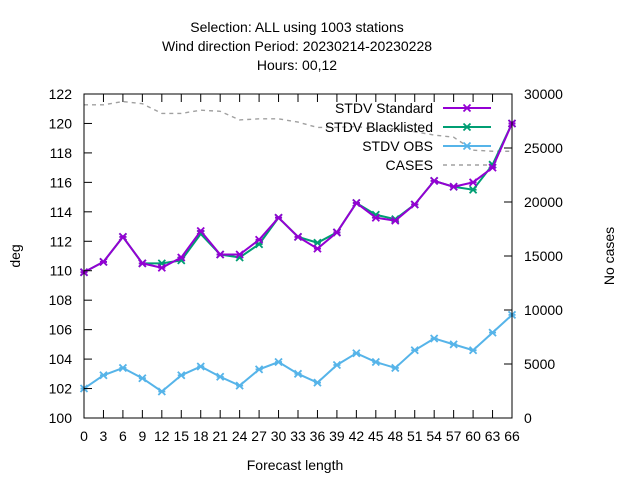  I want to click on x-axis-label: Forecast length, so click(295, 465).